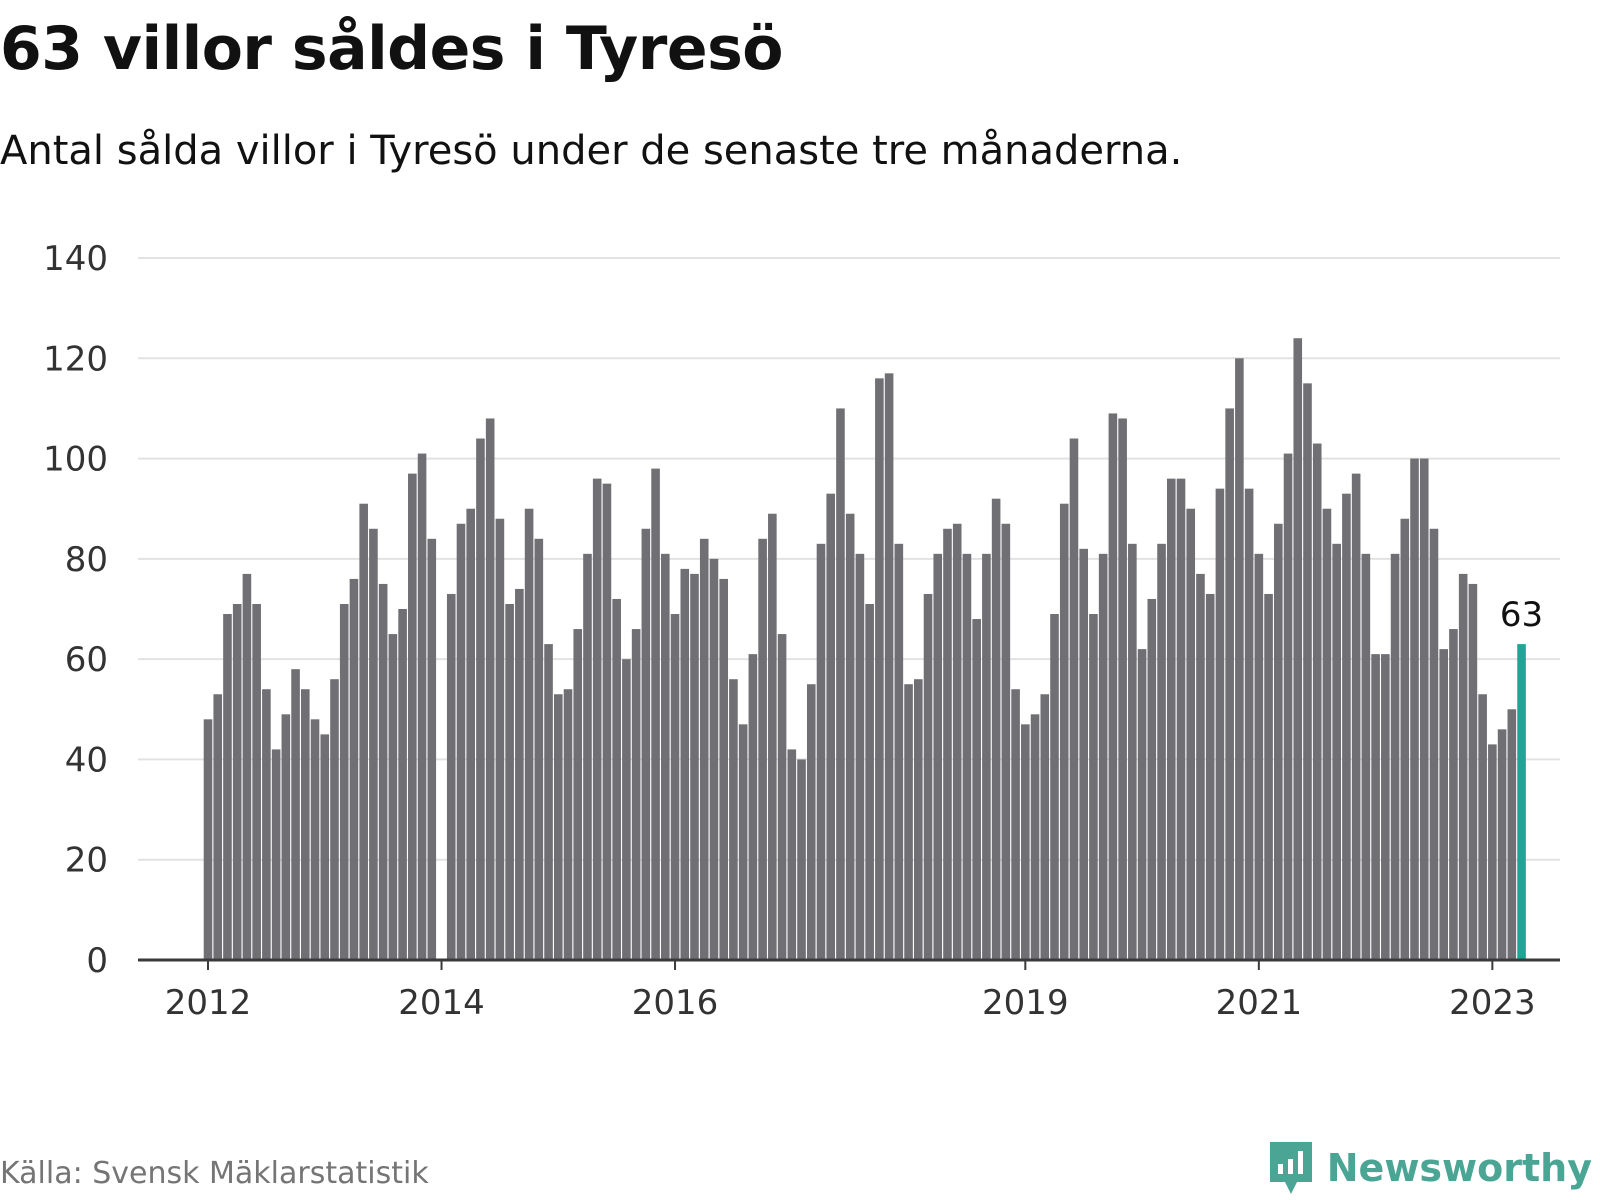 This screenshot has height=1200, width=1600. What do you see at coordinates (1521, 802) in the screenshot?
I see `bar-highlighted` at bounding box center [1521, 802].